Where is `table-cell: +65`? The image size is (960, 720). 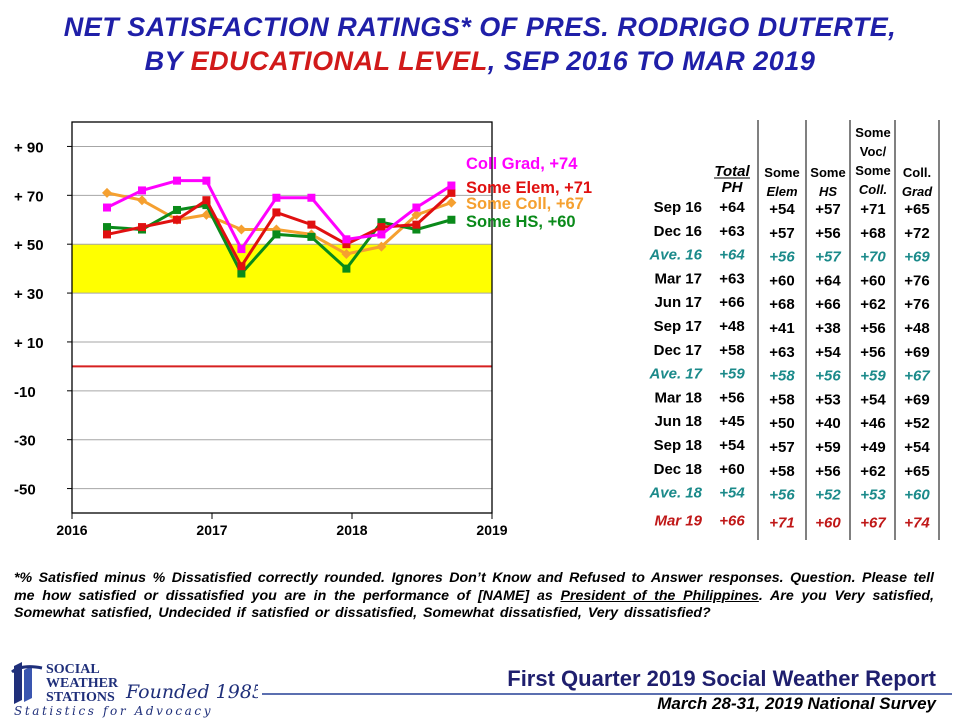 table-cell: +65 is located at coordinates (916, 209).